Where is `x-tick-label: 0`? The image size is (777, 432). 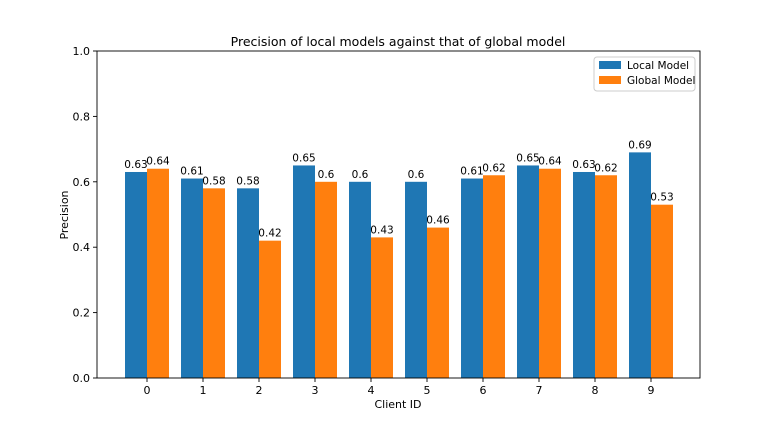
x-tick-label: 0 is located at coordinates (147, 390).